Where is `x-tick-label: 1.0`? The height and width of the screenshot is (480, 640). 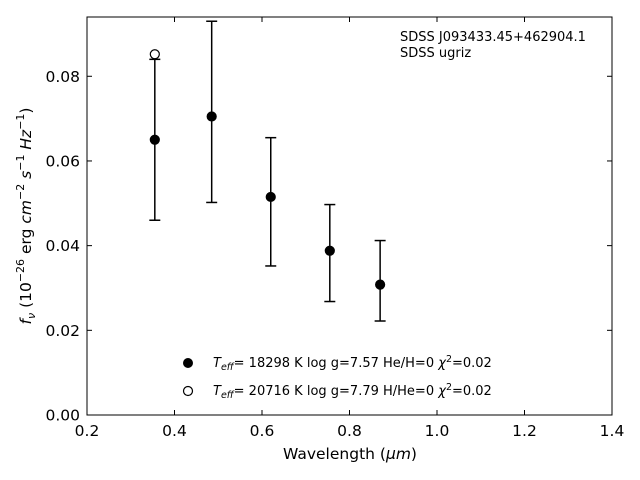 x-tick-label: 1.0 is located at coordinates (437, 431).